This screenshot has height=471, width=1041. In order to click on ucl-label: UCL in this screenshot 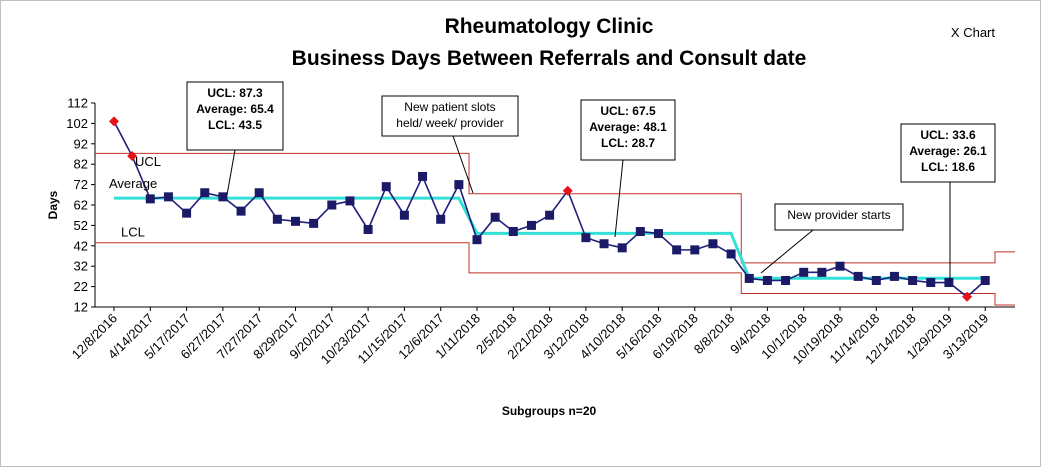, I will do `click(148, 161)`.